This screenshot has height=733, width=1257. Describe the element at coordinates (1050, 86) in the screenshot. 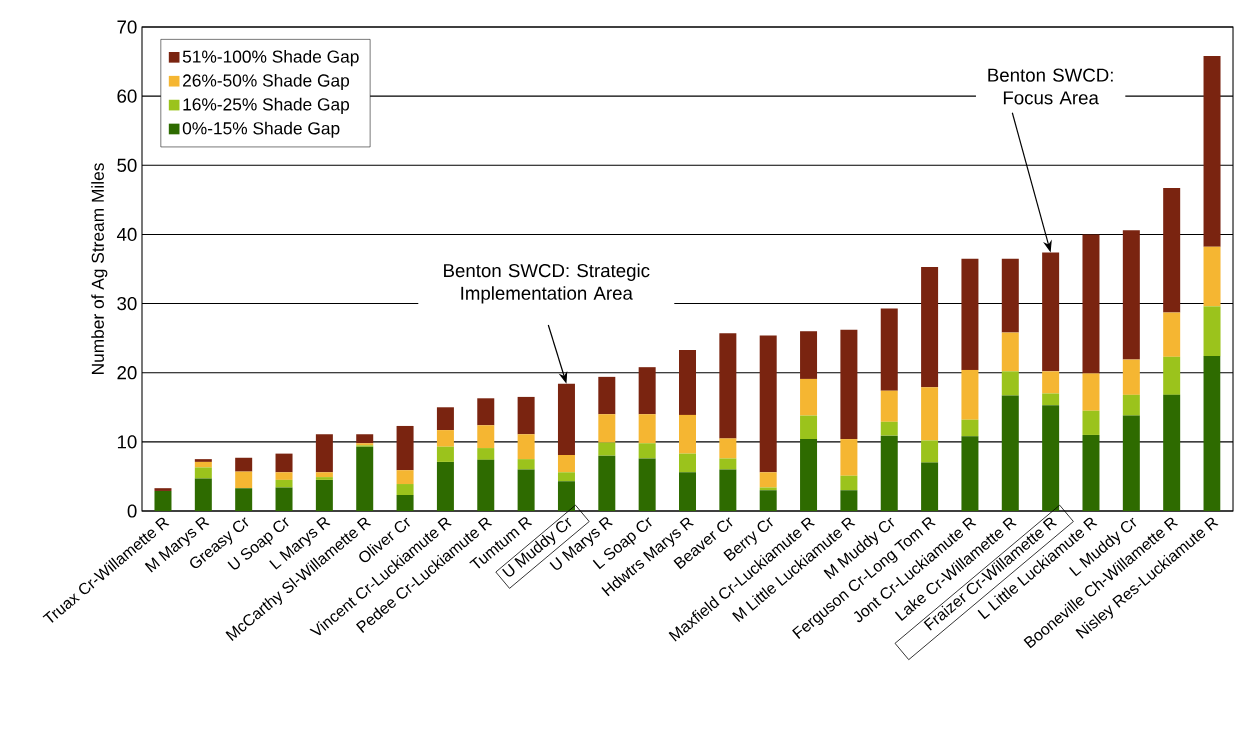

I see `annotation: Benton SWCD: Focus Area` at that location.